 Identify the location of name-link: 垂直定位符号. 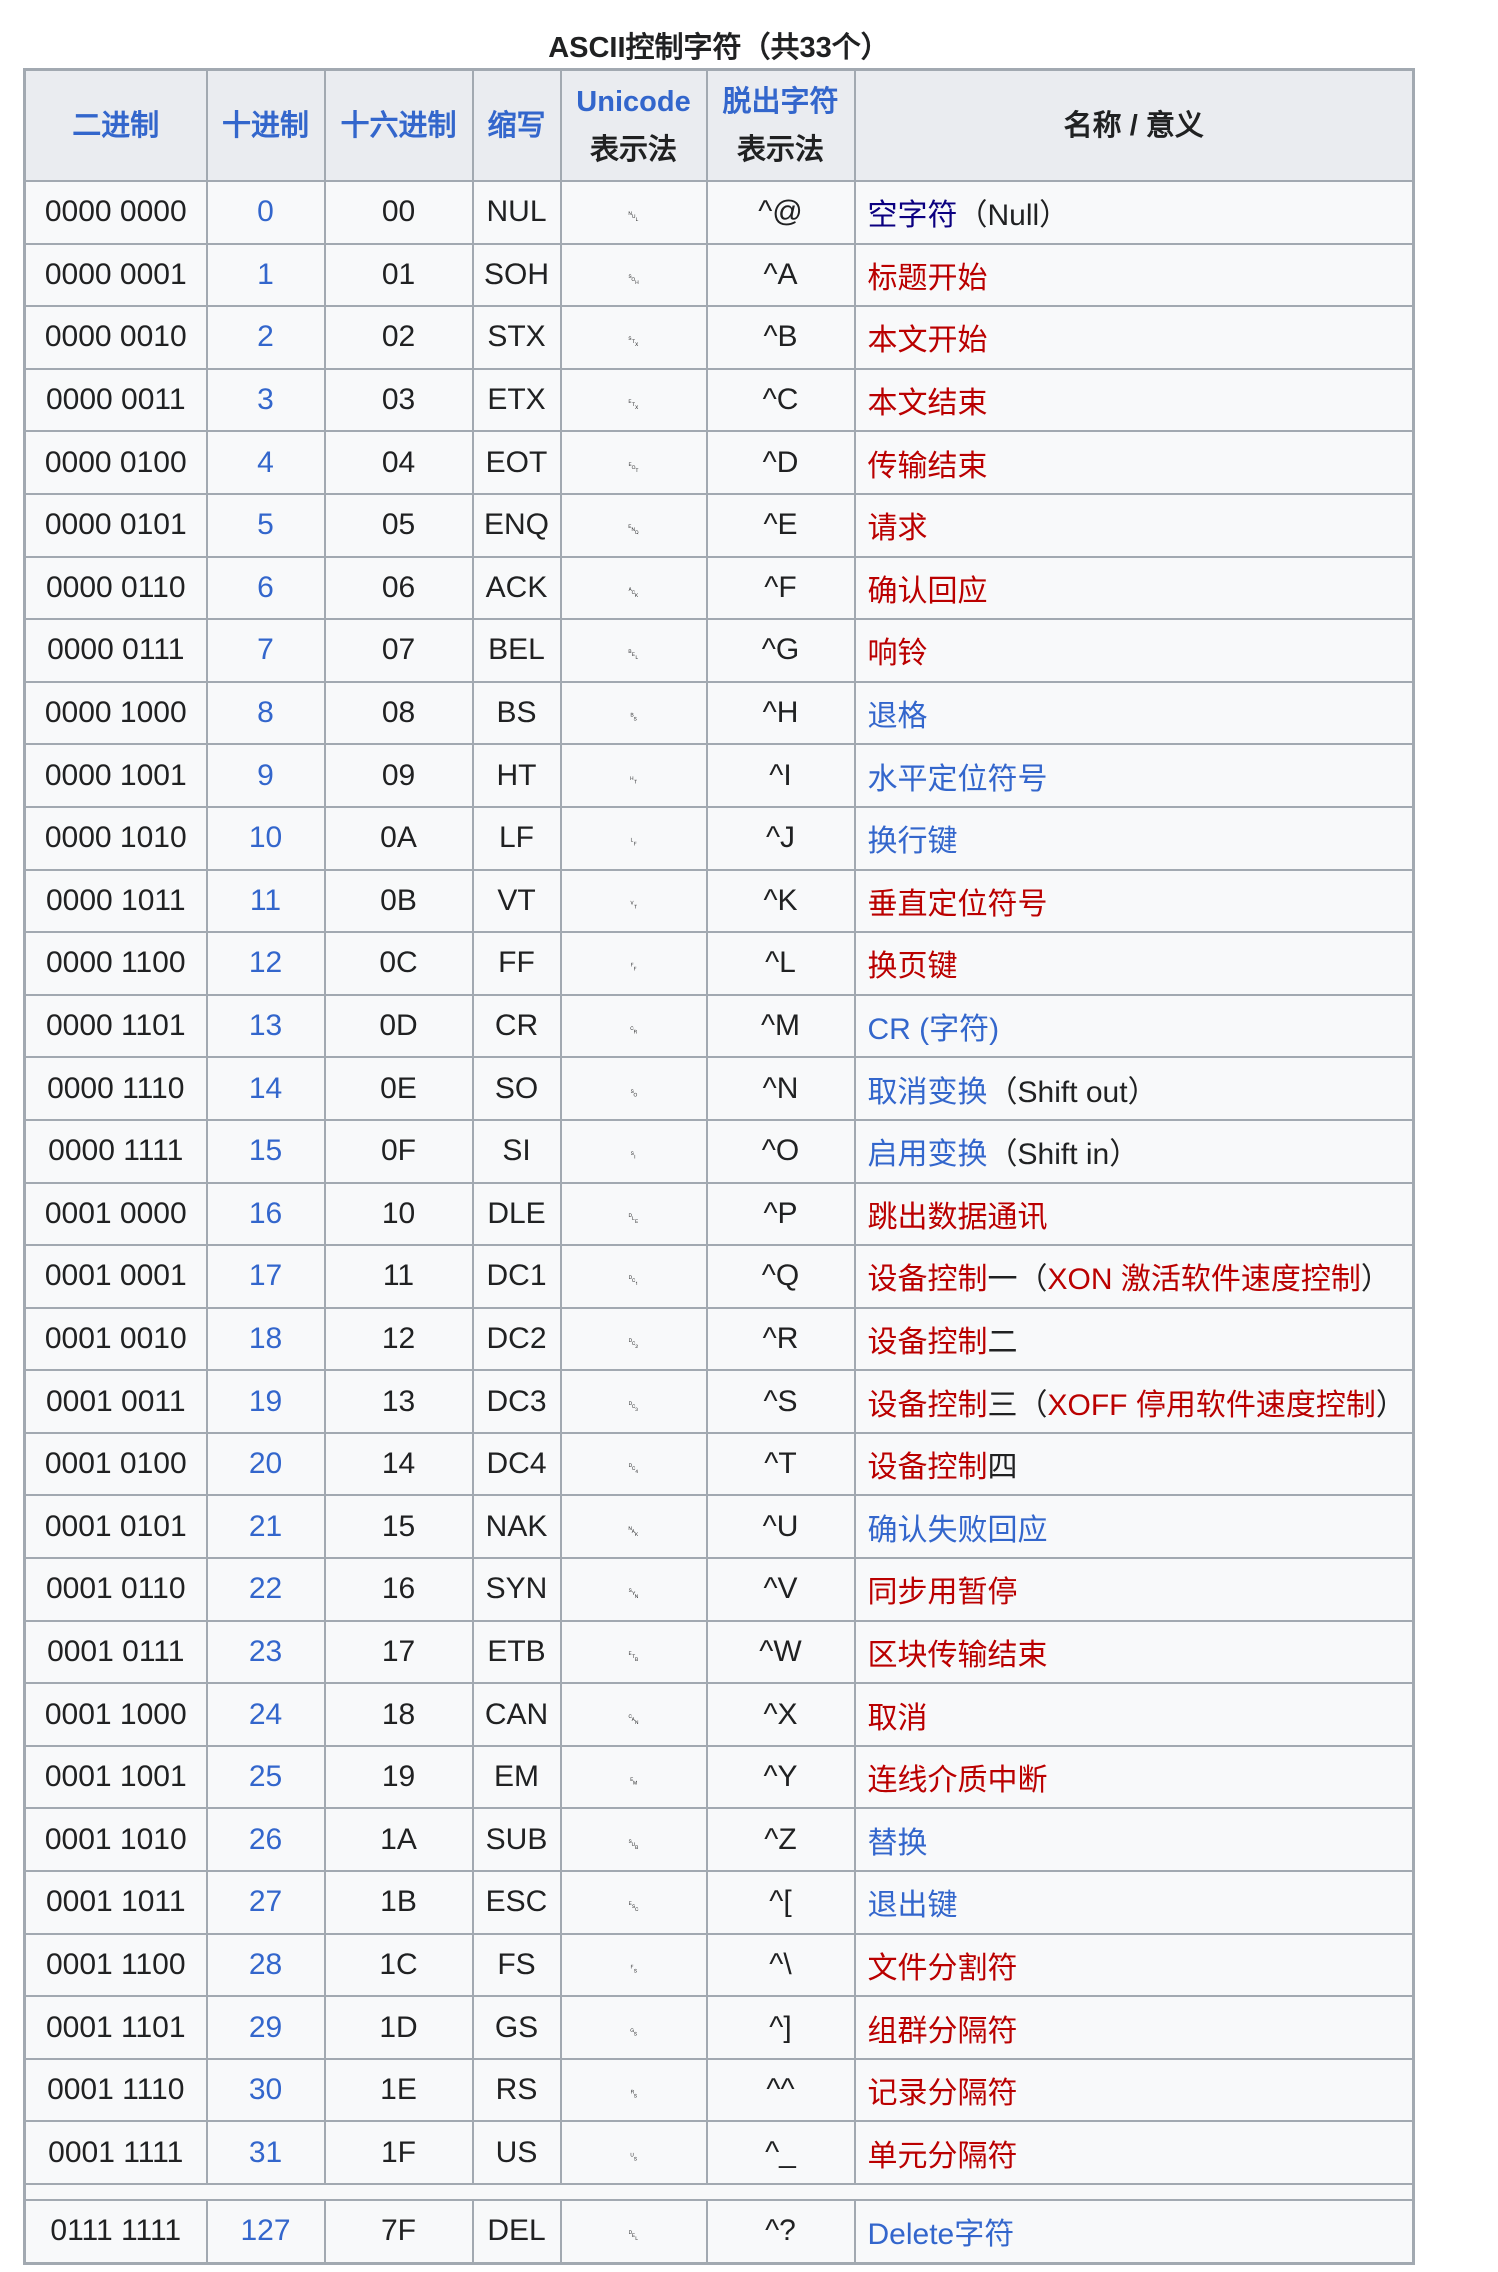
(957, 904).